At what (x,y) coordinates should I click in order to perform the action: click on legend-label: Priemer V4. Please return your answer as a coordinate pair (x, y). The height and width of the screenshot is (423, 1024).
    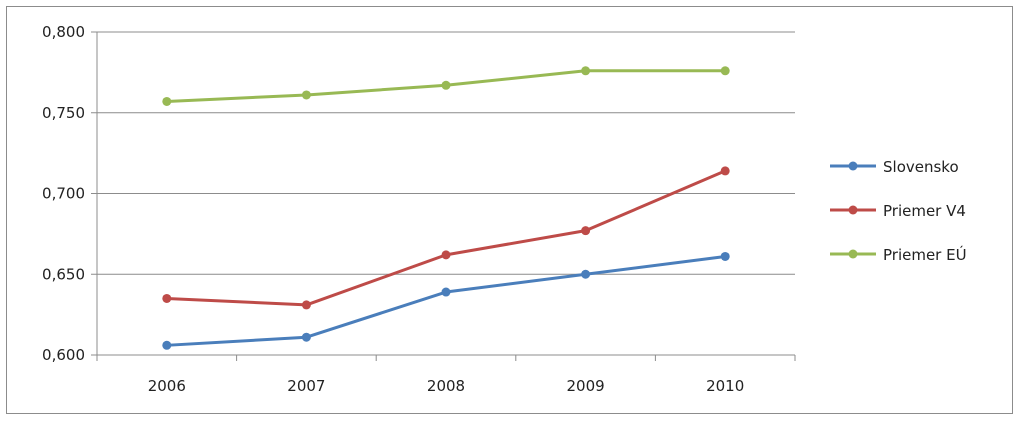
    Looking at the image, I should click on (924, 211).